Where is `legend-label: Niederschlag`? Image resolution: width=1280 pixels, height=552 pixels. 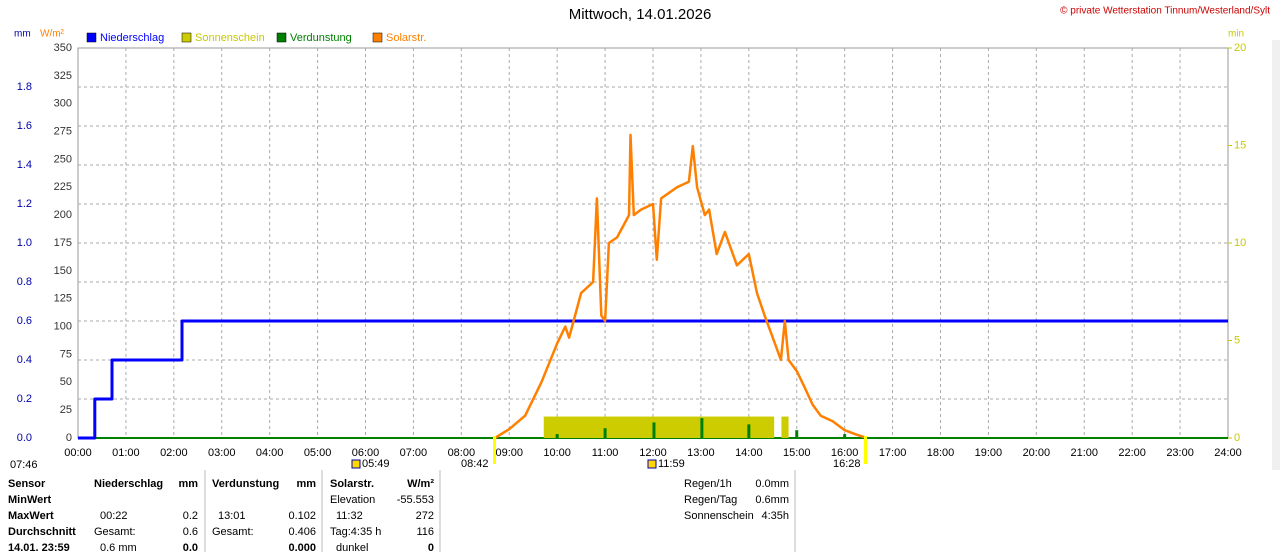 legend-label: Niederschlag is located at coordinates (132, 38).